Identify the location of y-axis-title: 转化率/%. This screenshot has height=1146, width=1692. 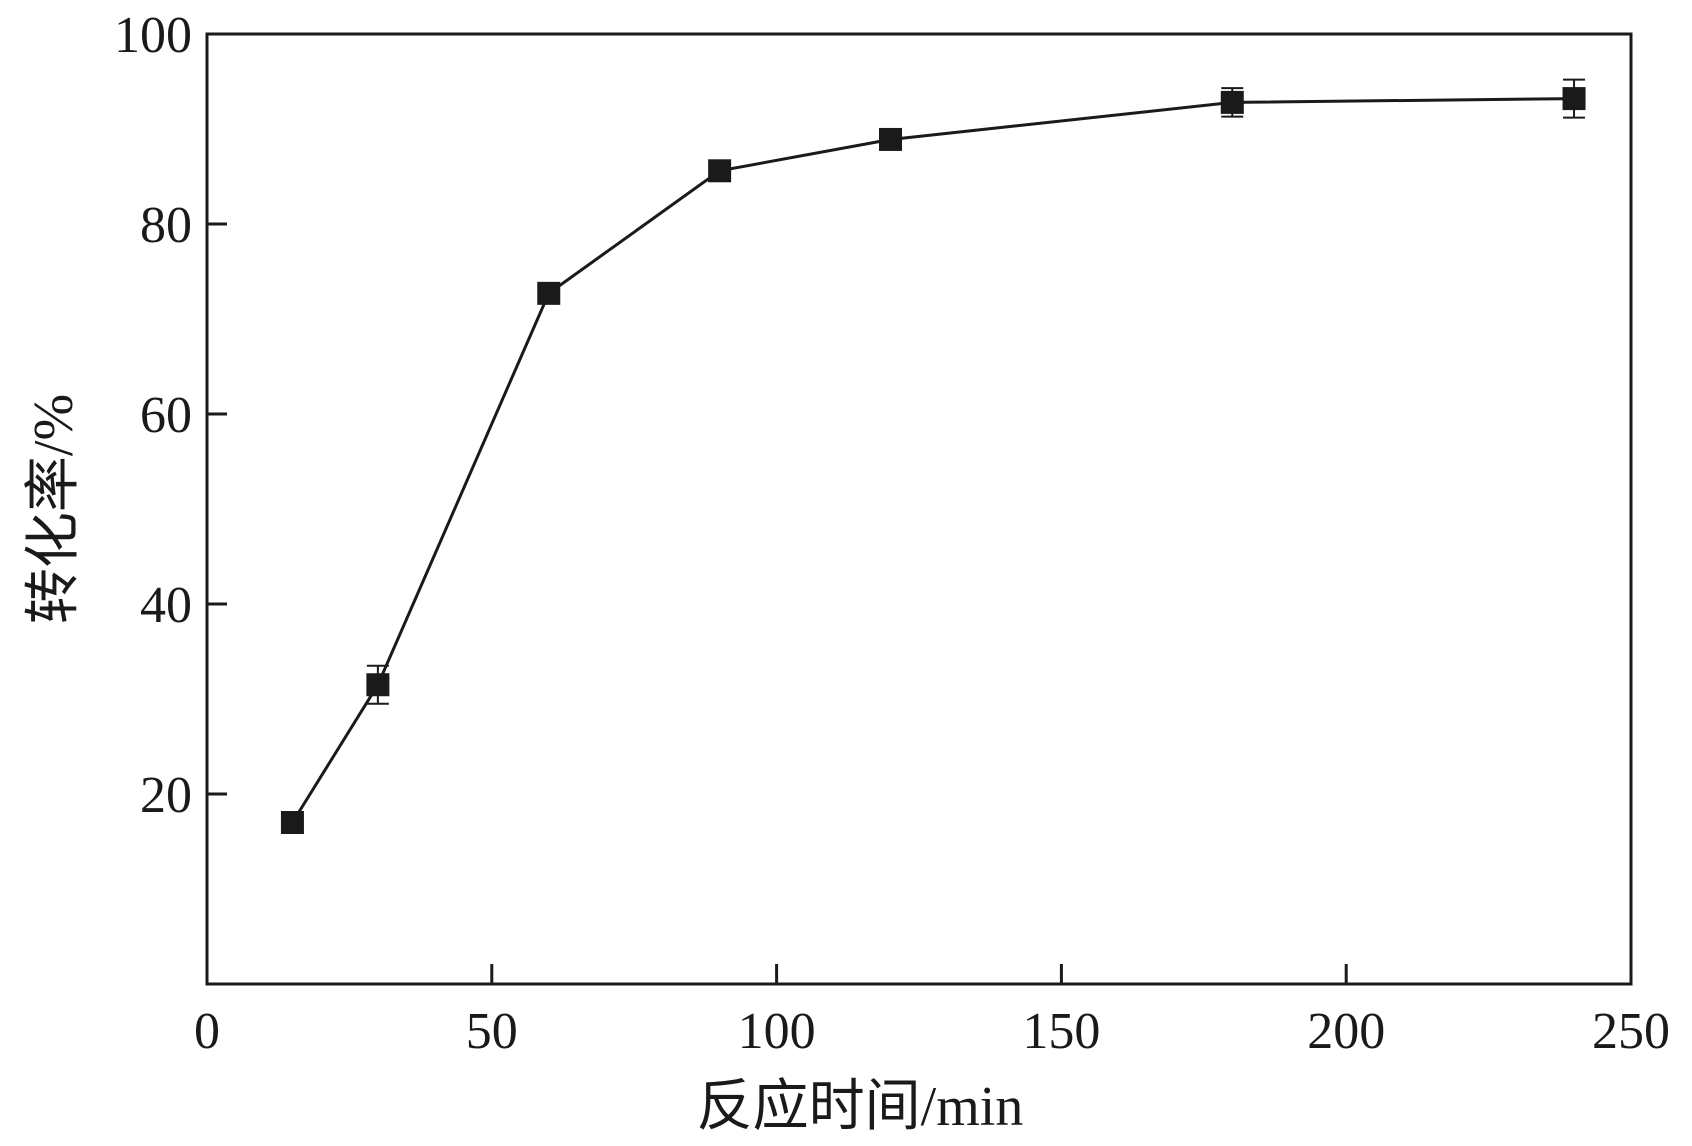
(54, 509).